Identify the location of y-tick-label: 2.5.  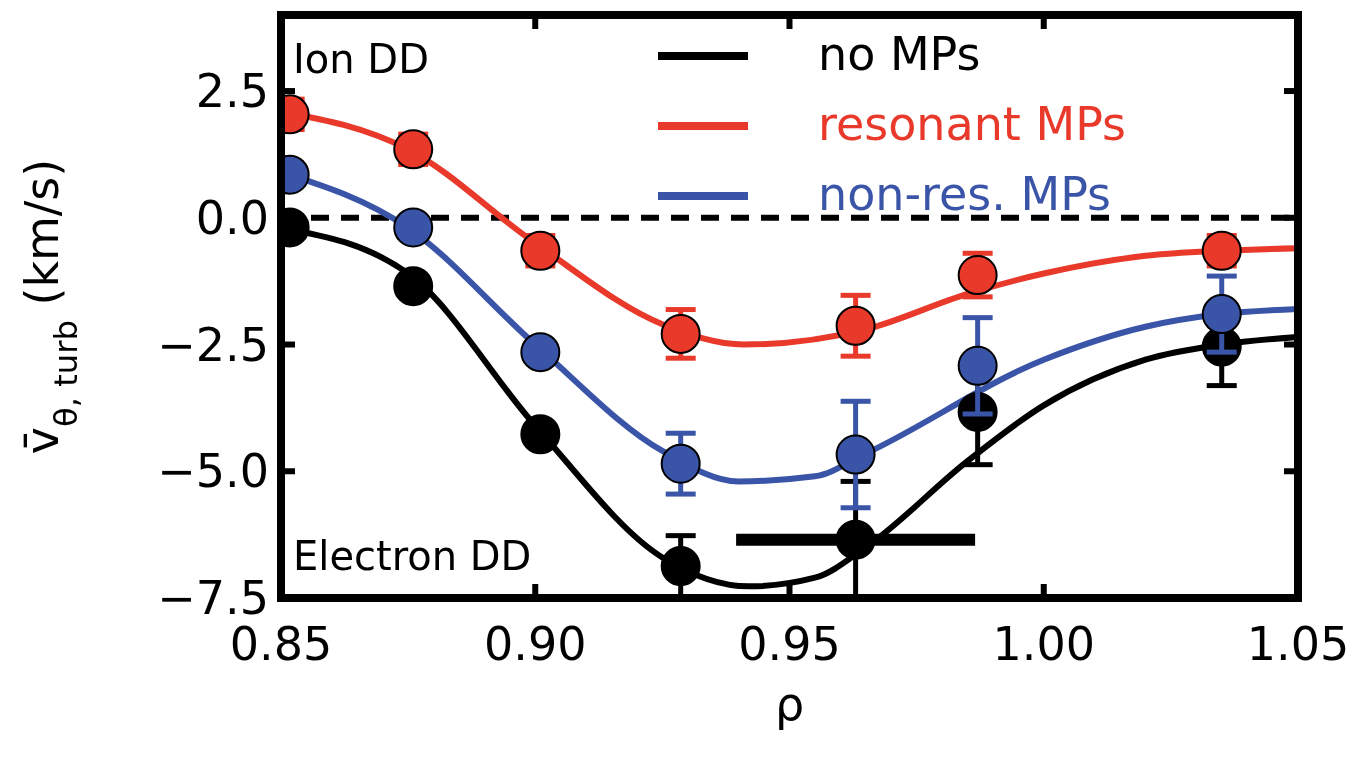
(232, 91).